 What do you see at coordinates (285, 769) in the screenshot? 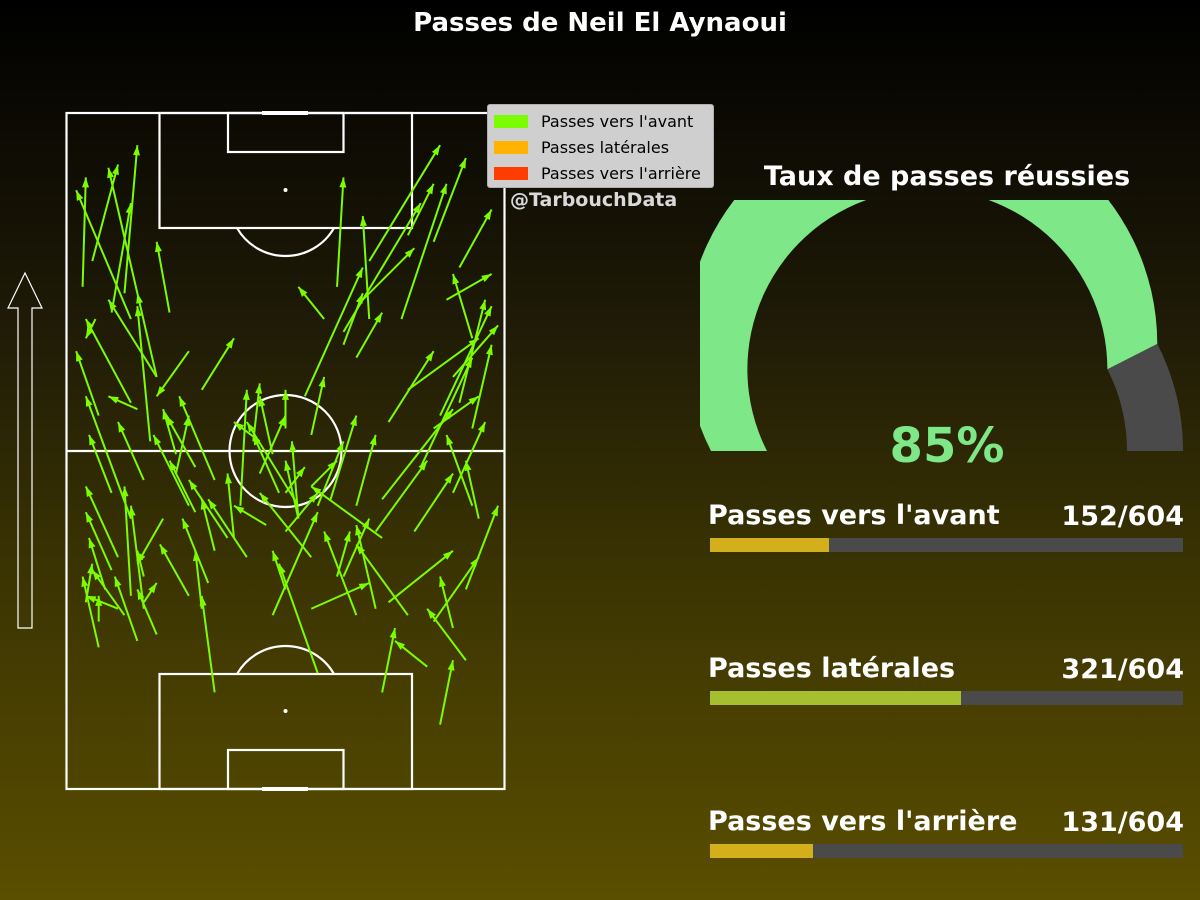
I see `bottom-goal-box` at bounding box center [285, 769].